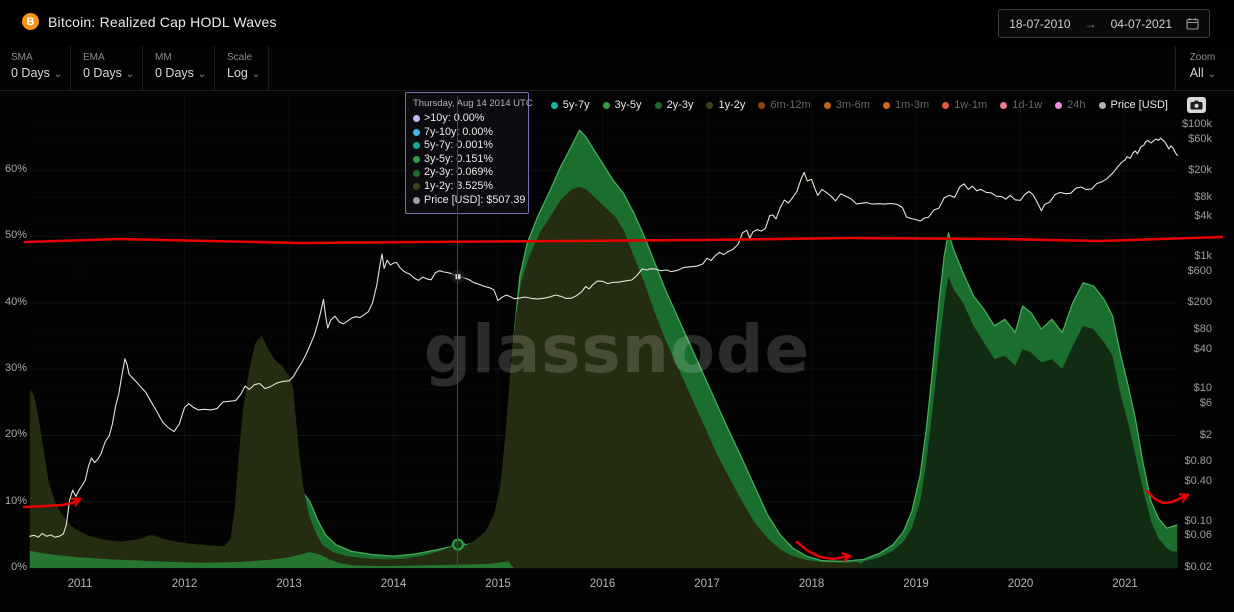 Image resolution: width=1234 pixels, height=612 pixels. Describe the element at coordinates (1016, 422) in the screenshot. I see `area-series-2019-body` at that location.